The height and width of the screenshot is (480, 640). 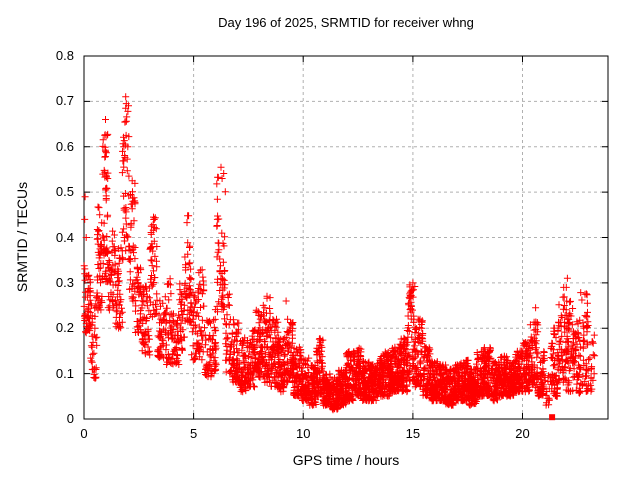 I want to click on y-tick-label: 0.8, so click(x=64, y=55).